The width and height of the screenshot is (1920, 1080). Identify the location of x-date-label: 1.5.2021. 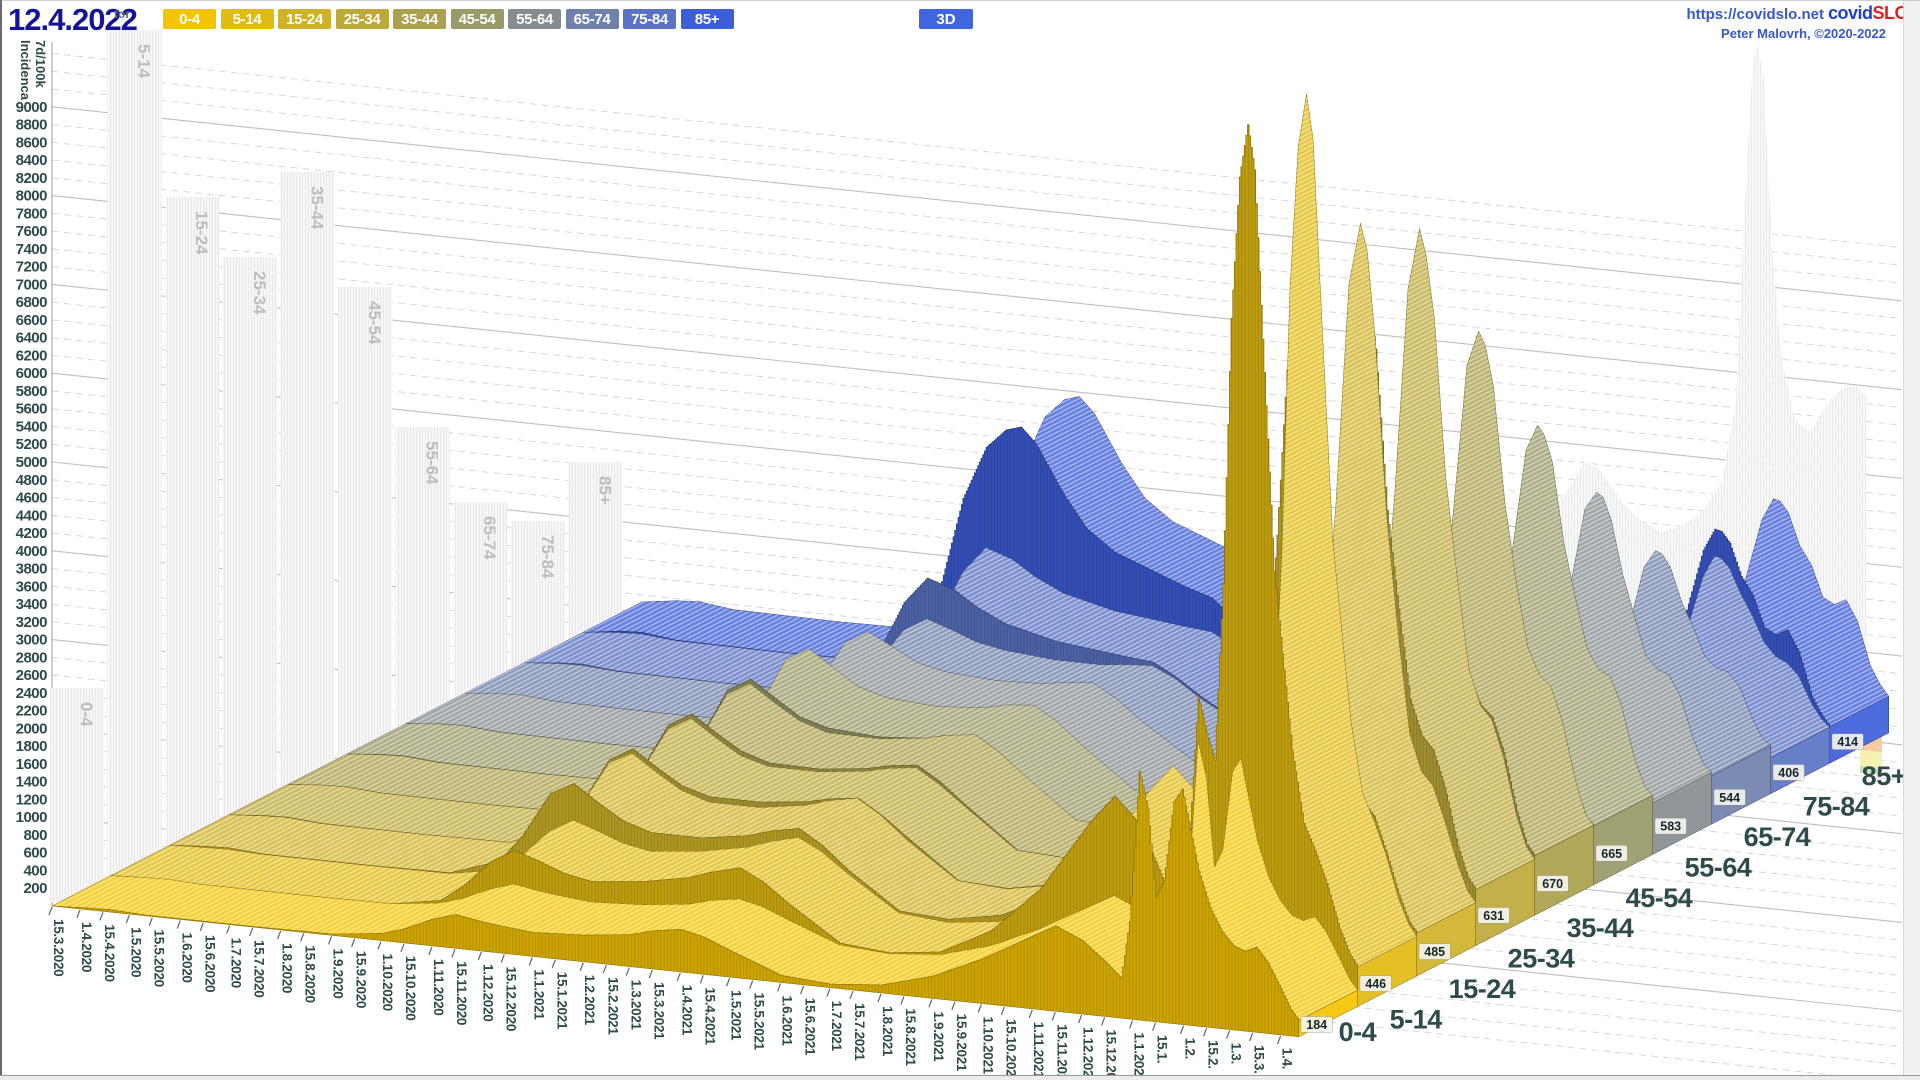
(736, 1015).